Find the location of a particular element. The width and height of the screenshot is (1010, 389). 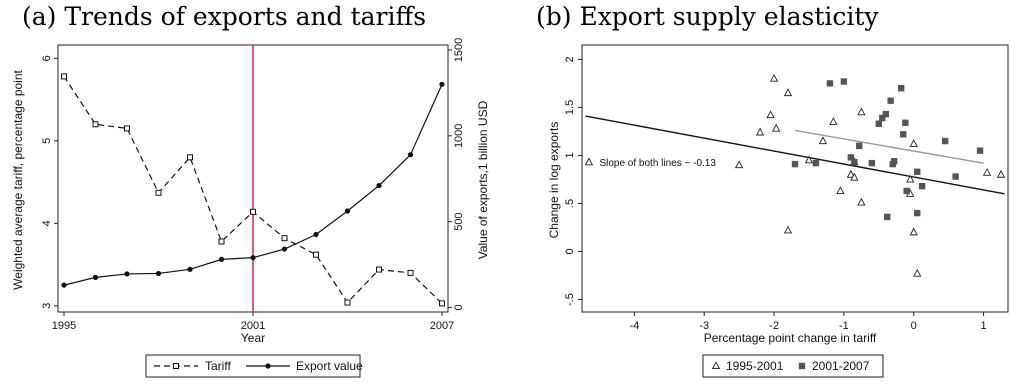

left-y-tick-label: 6 is located at coordinates (47, 58).